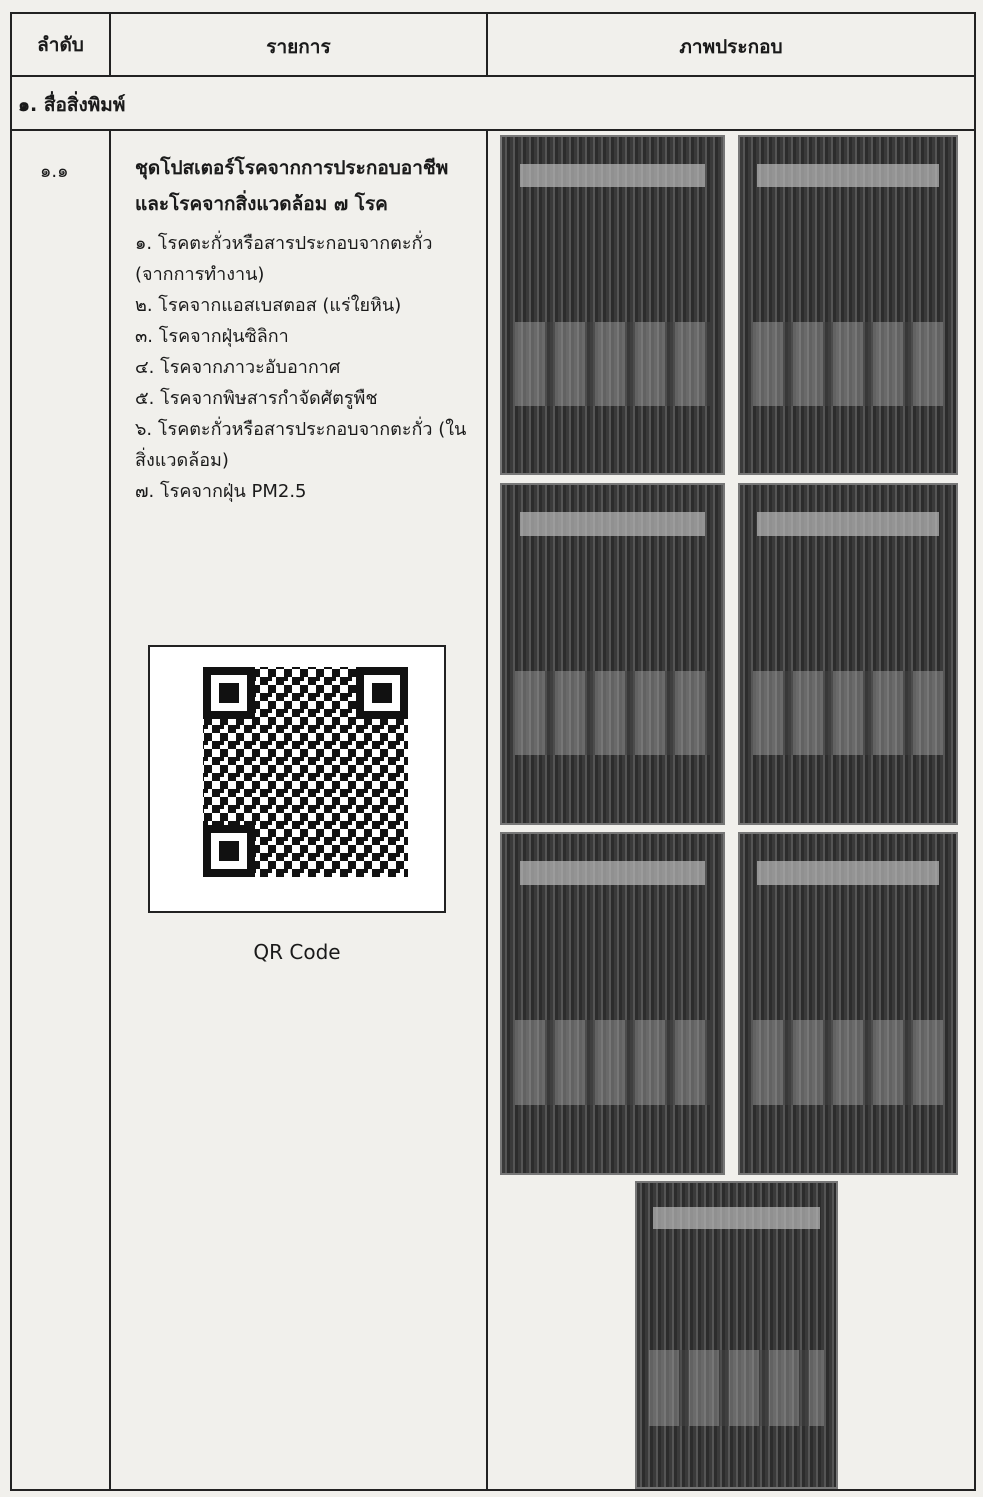 The height and width of the screenshot is (1497, 983). What do you see at coordinates (731, 47) in the screenshot?
I see `header-cell: ภาพประกอบ` at bounding box center [731, 47].